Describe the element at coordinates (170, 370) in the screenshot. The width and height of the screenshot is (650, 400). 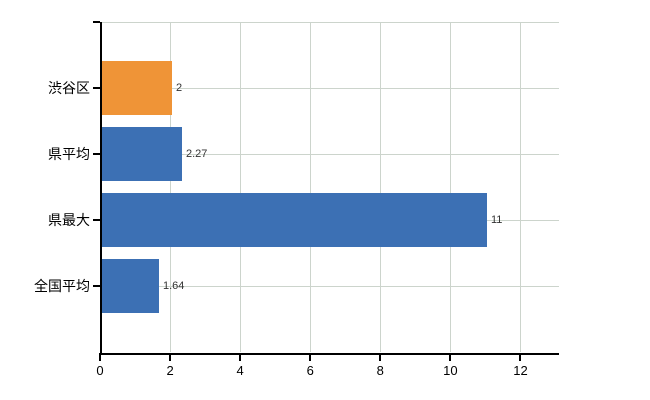
I see `x-axis-tick-label: 2` at that location.